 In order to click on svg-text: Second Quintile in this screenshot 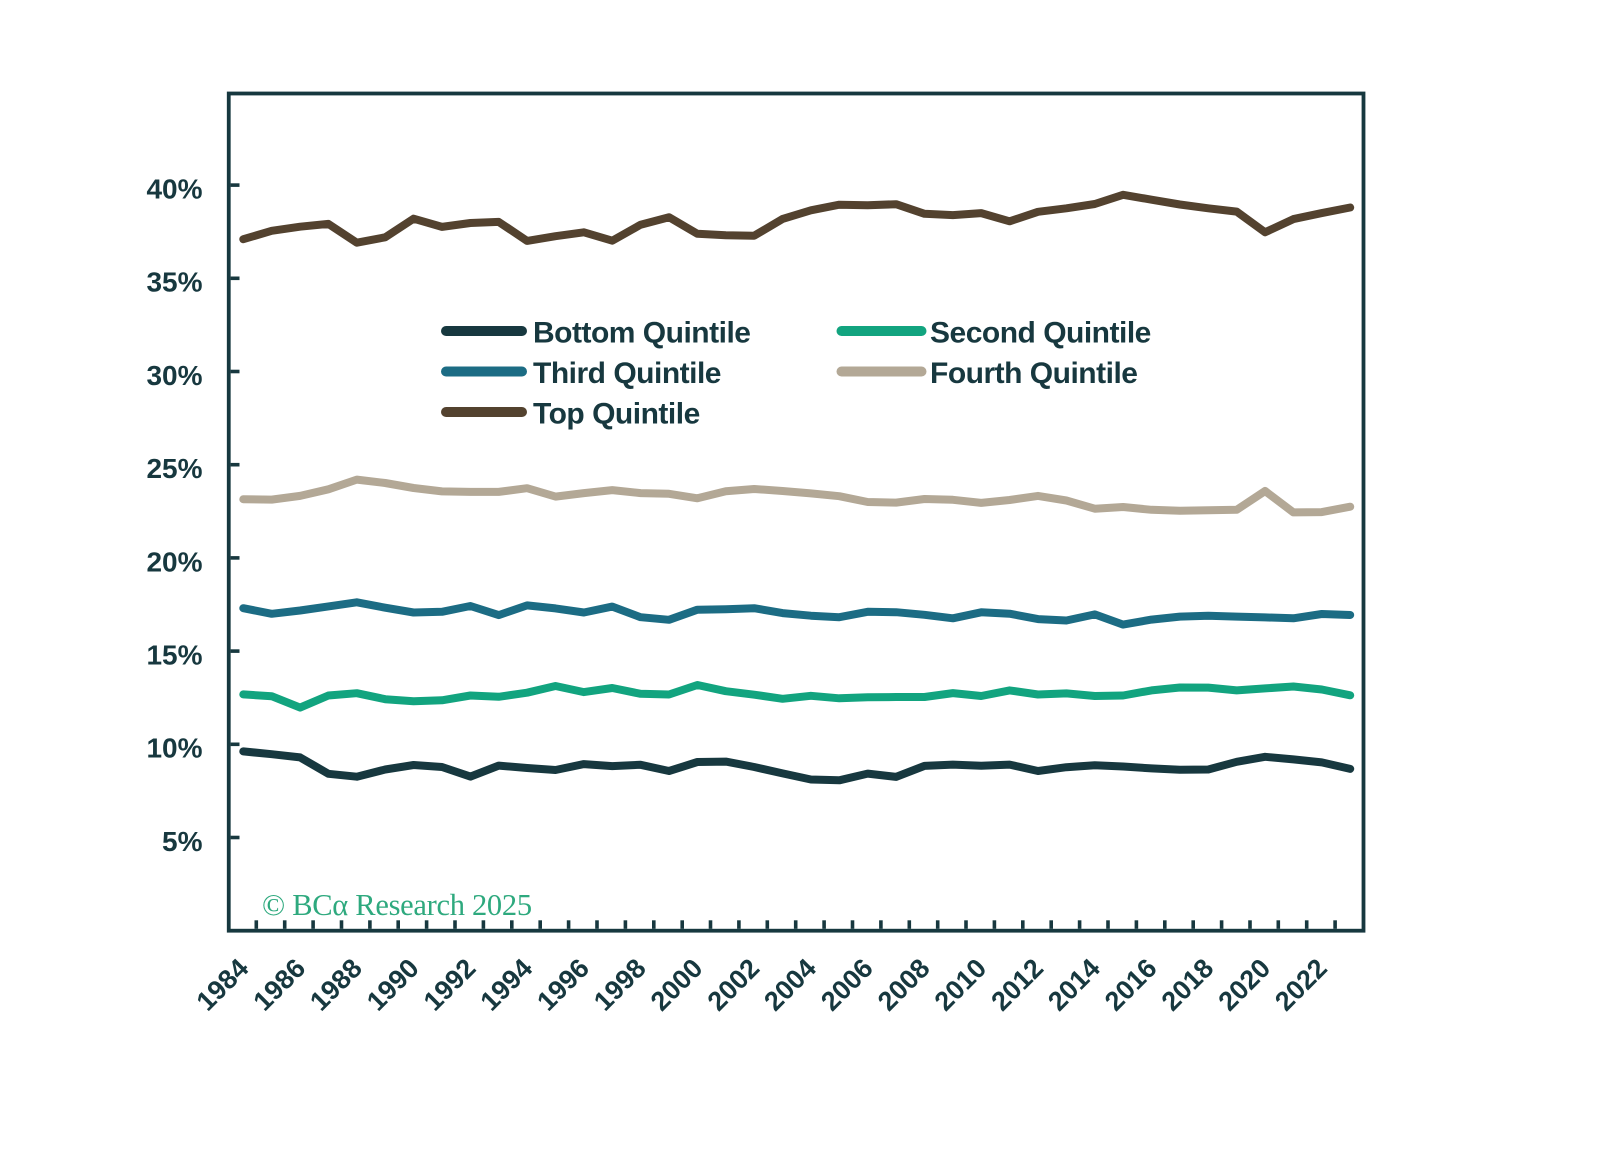, I will do `click(1040, 333)`.